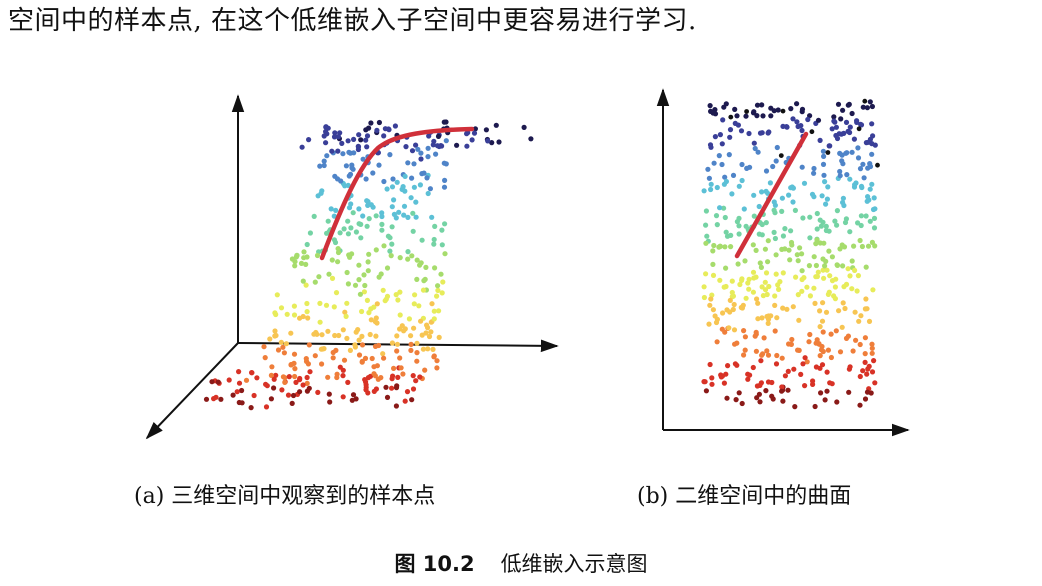  What do you see at coordinates (521, 563) in the screenshot?
I see `figure-caption: 图 10.2 低维嵌入示意图` at bounding box center [521, 563].